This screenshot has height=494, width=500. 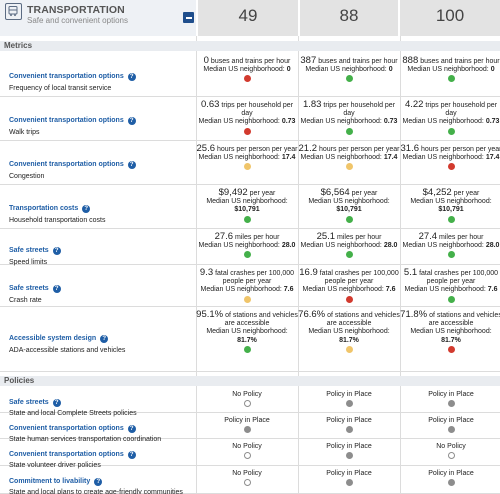 What do you see at coordinates (100, 290) in the screenshot?
I see `metric-label: Safe streets? Crash rate` at bounding box center [100, 290].